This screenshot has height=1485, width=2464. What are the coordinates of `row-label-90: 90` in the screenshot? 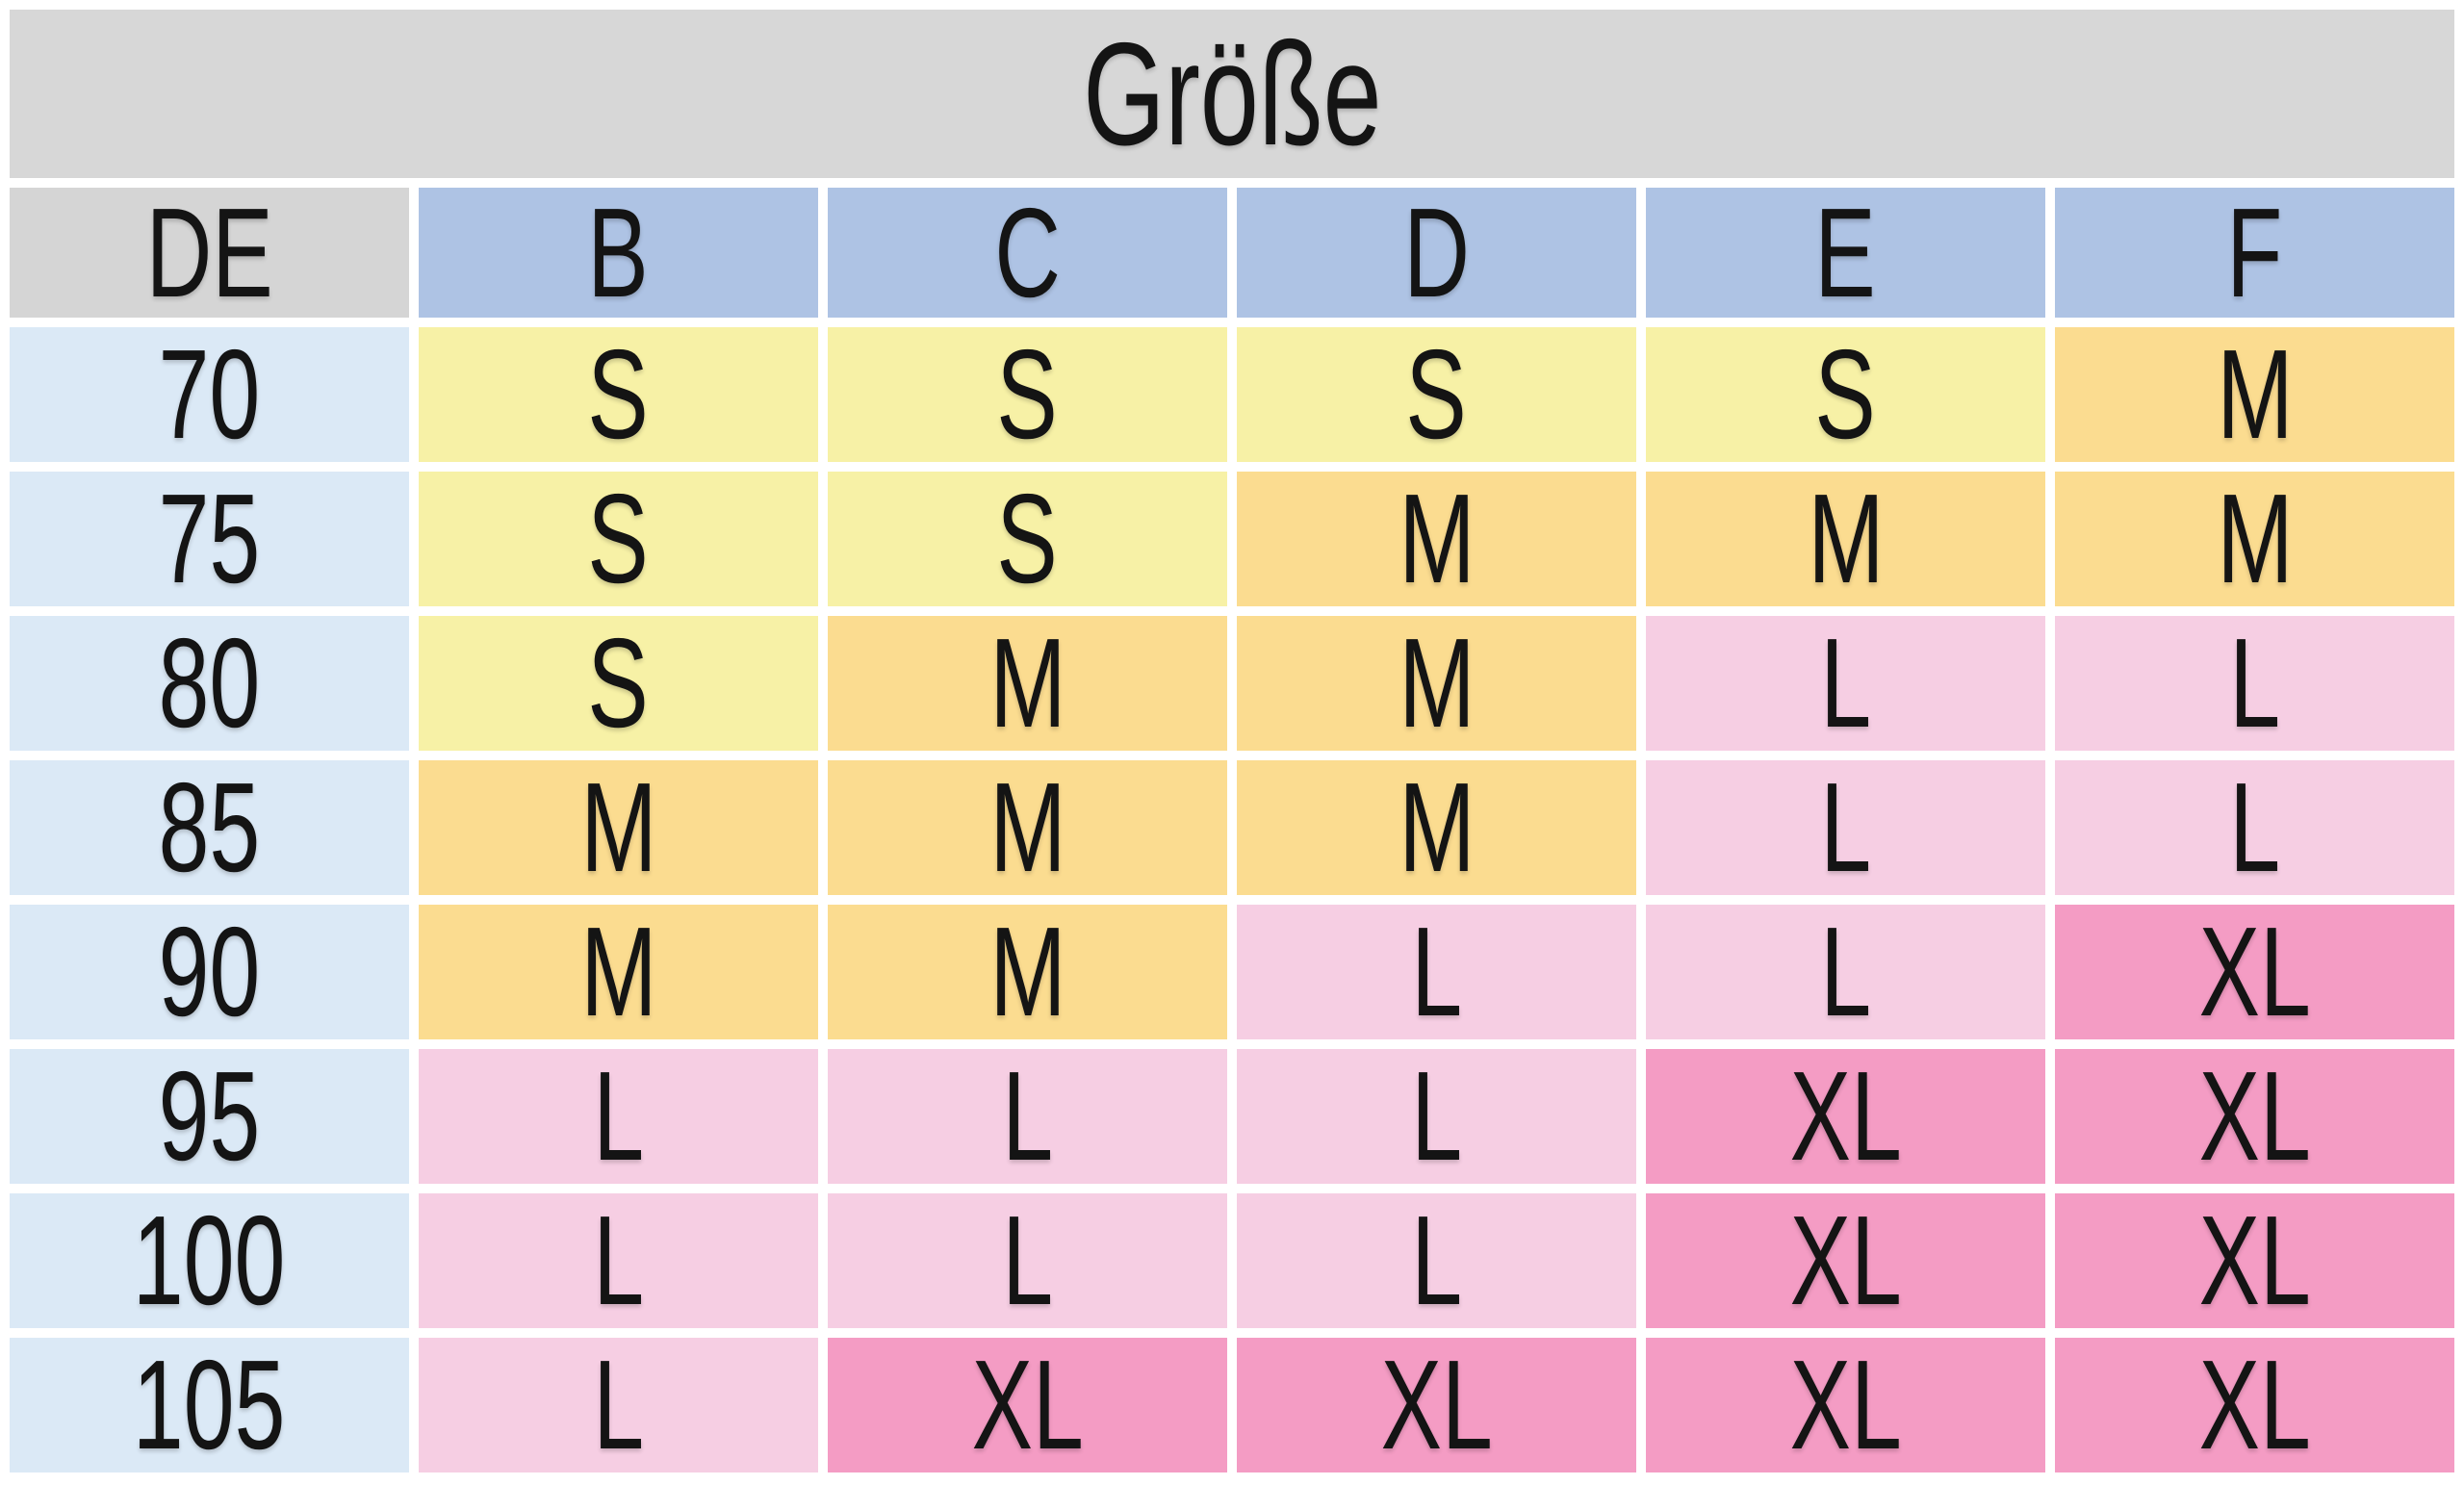 It's located at (209, 972).